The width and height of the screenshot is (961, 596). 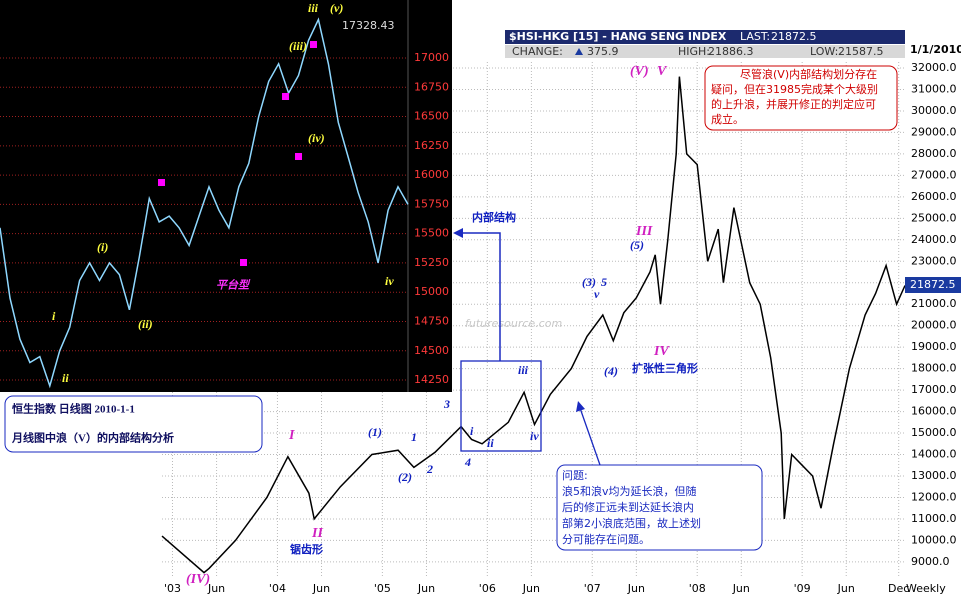 I want to click on title: 恒生指数 日线图 2010-1-1, so click(x=73, y=409).